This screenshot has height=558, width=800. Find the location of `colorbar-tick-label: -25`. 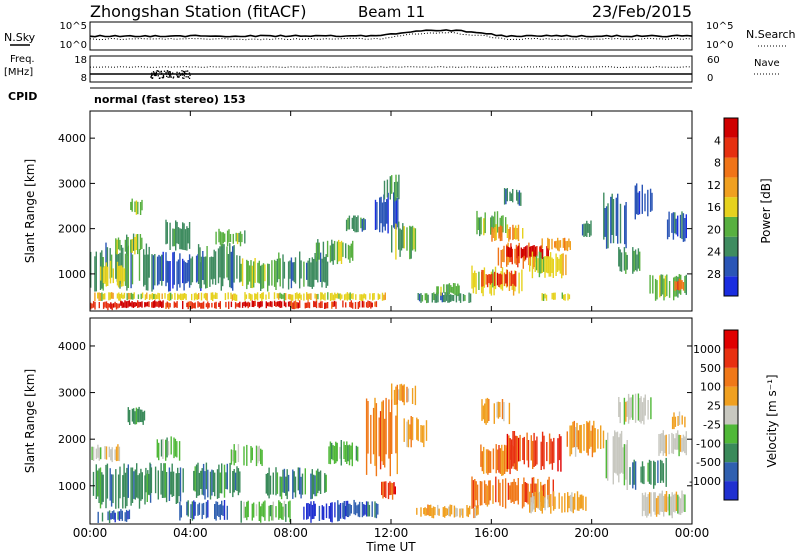

colorbar-tick-label: -25 is located at coordinates (712, 424).